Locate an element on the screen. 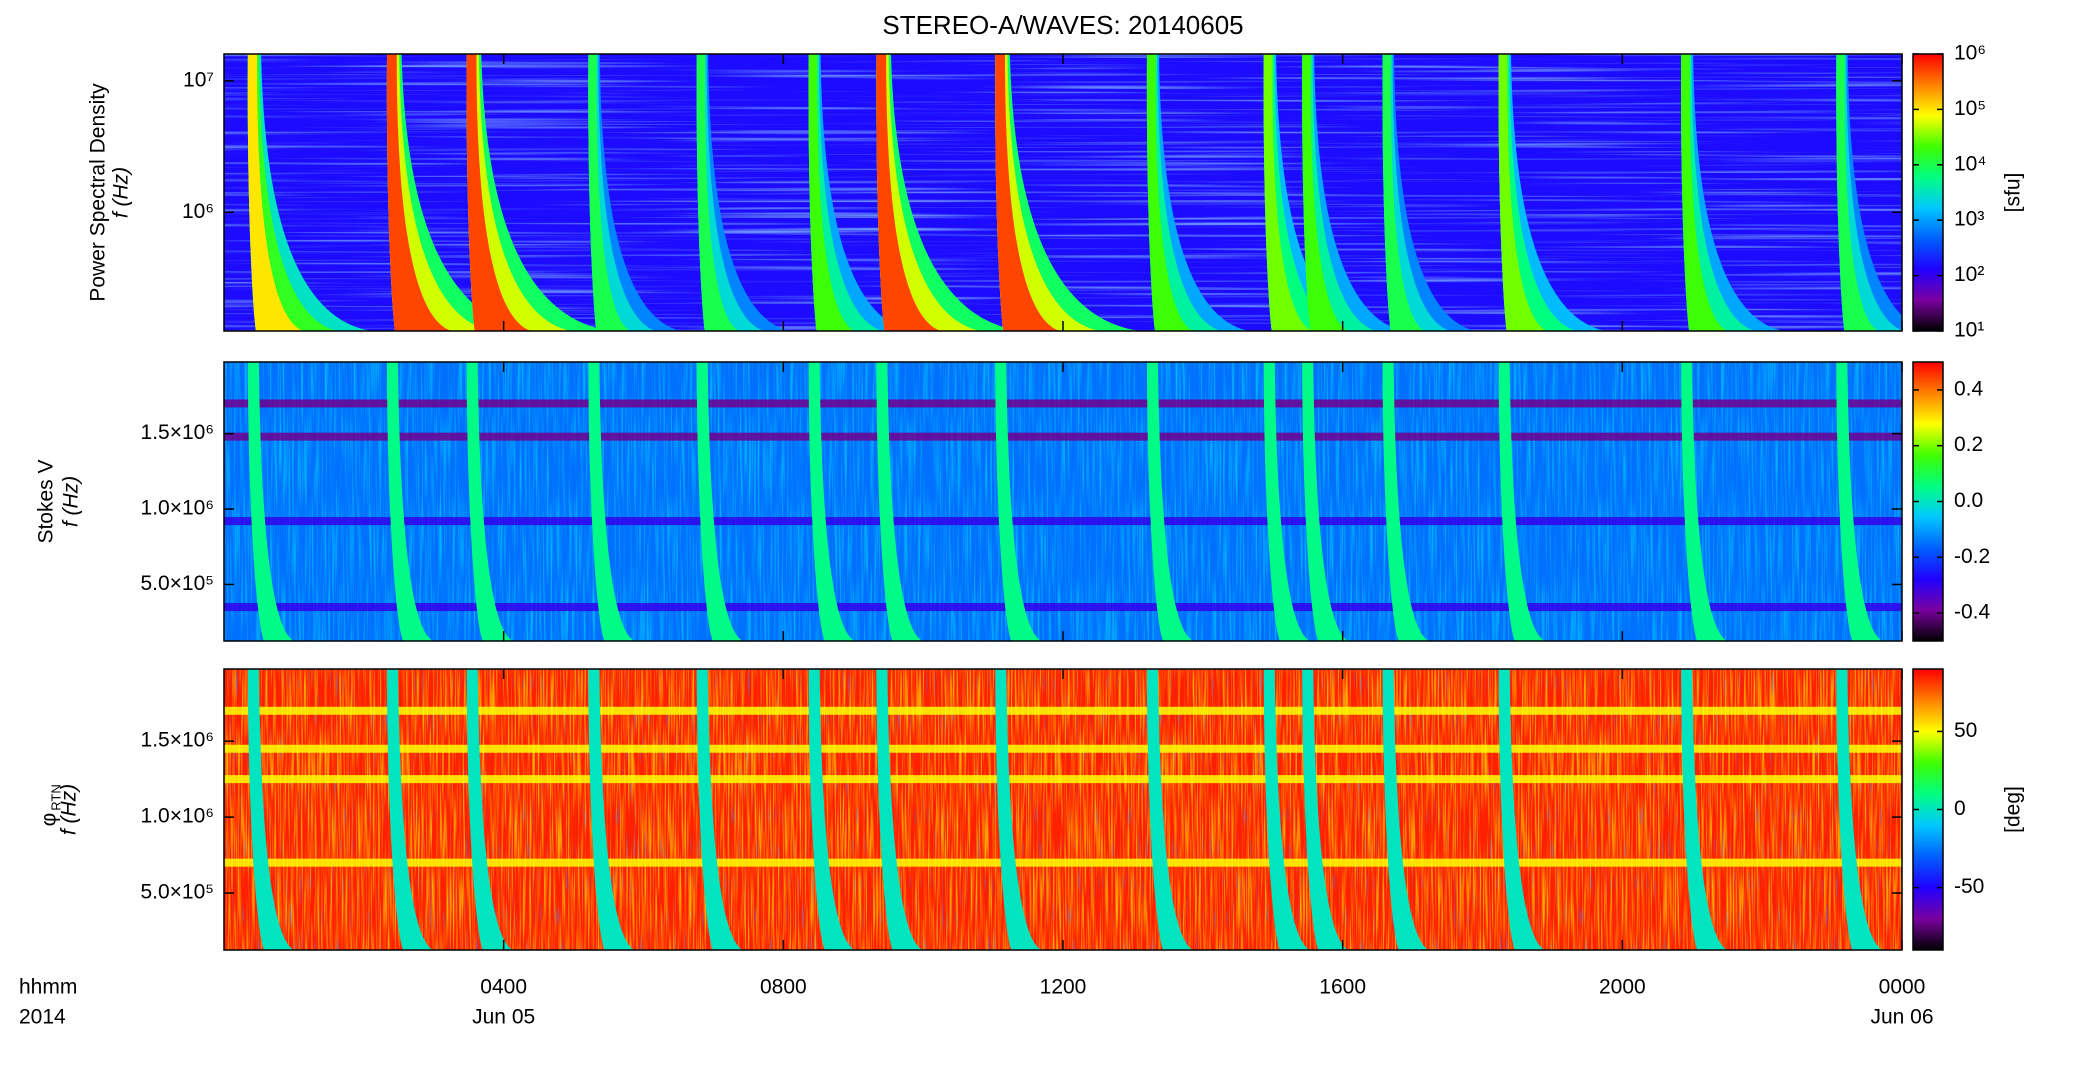 The width and height of the screenshot is (2096, 1080). y-axis-label-sub: RTN is located at coordinates (55, 797).